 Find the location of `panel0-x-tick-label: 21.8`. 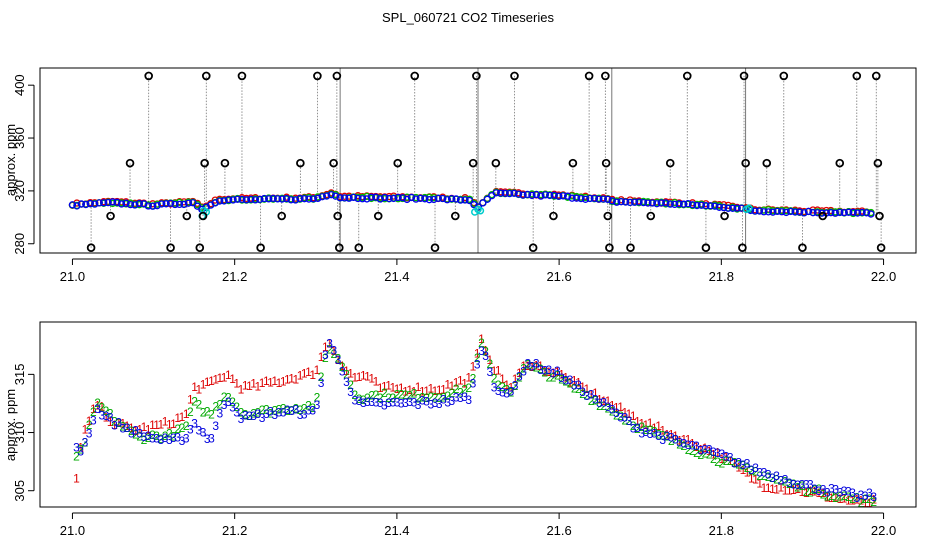

panel0-x-tick-label: 21.8 is located at coordinates (721, 276).